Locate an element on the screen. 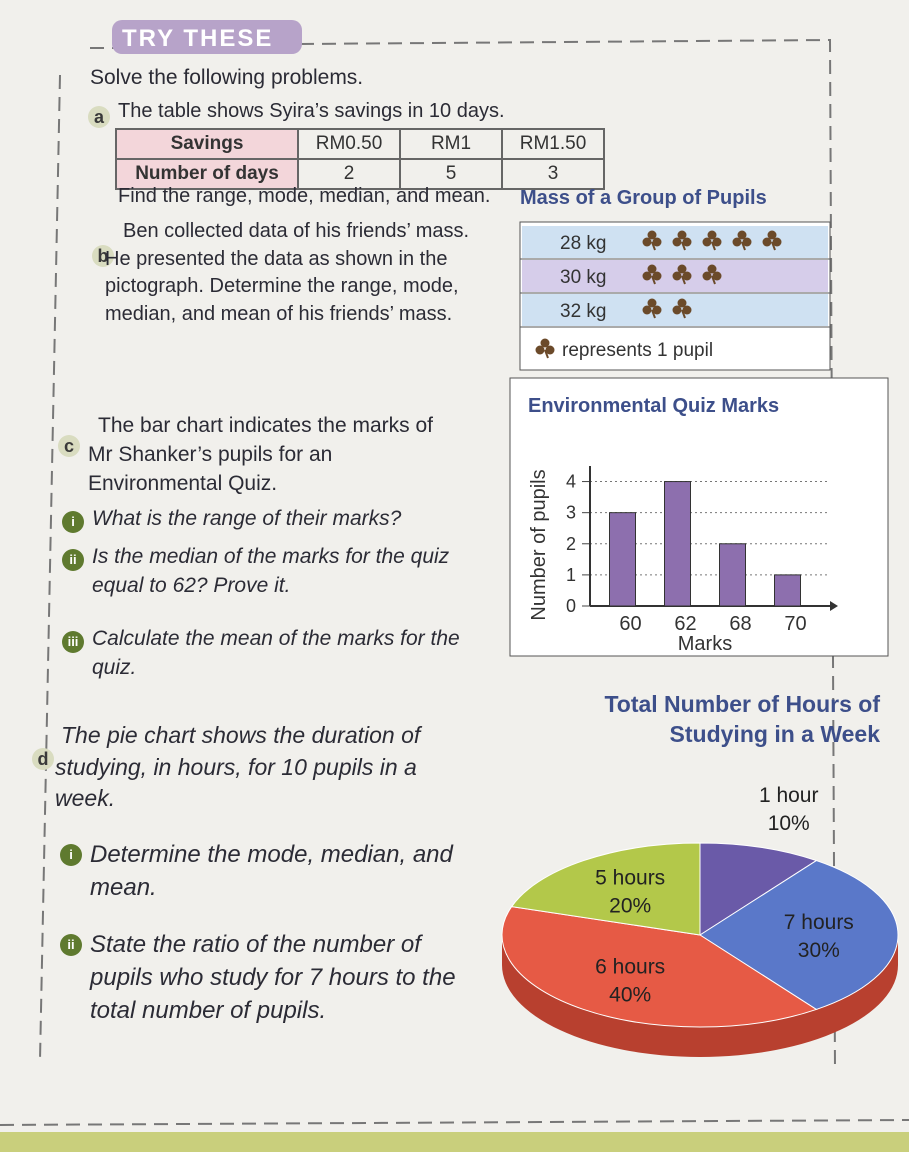 The image size is (909, 1152). x-tick-label: 60 is located at coordinates (630, 624).